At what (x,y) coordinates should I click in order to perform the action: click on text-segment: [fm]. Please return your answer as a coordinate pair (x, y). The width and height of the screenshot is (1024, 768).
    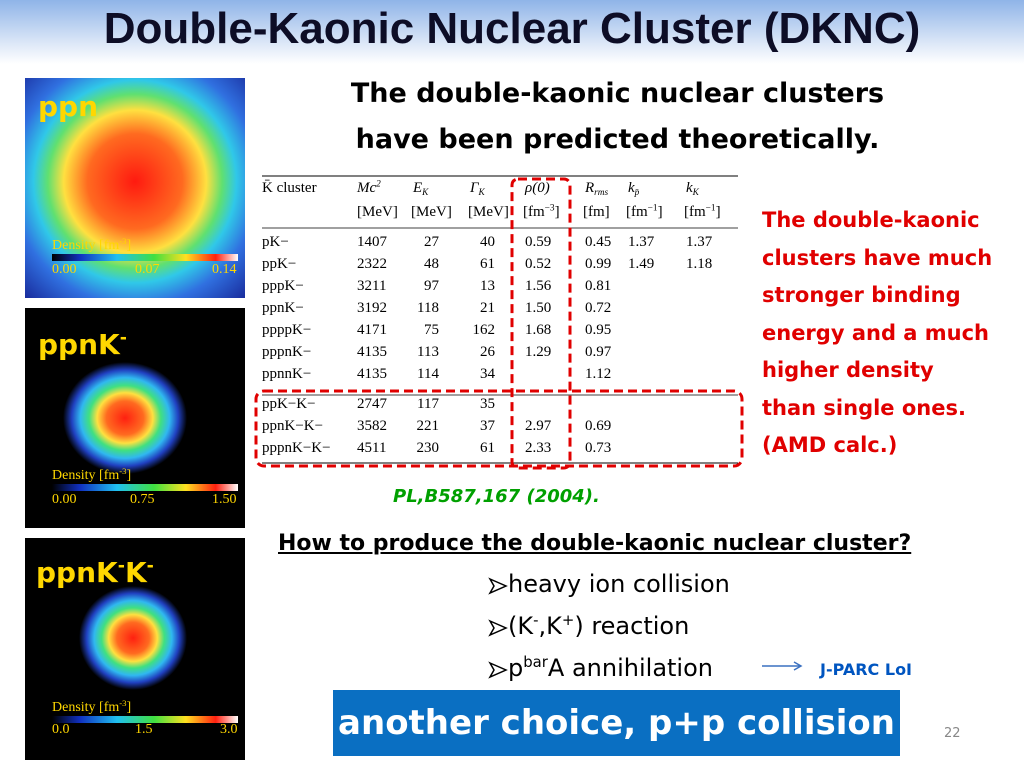
    Looking at the image, I should click on (596, 212).